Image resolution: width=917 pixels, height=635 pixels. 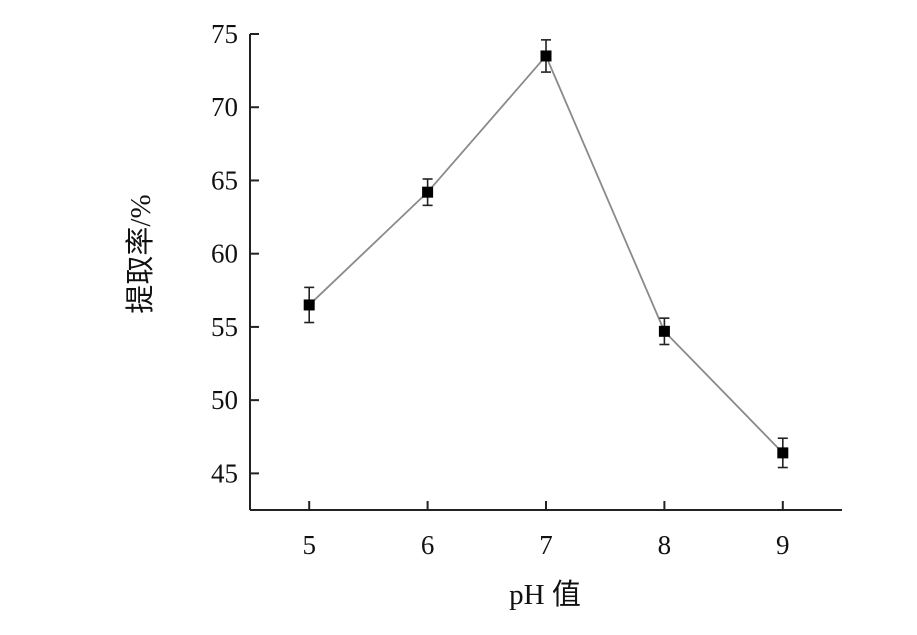 I want to click on x-ticks: 5 6 7 8 9, so click(x=546, y=530).